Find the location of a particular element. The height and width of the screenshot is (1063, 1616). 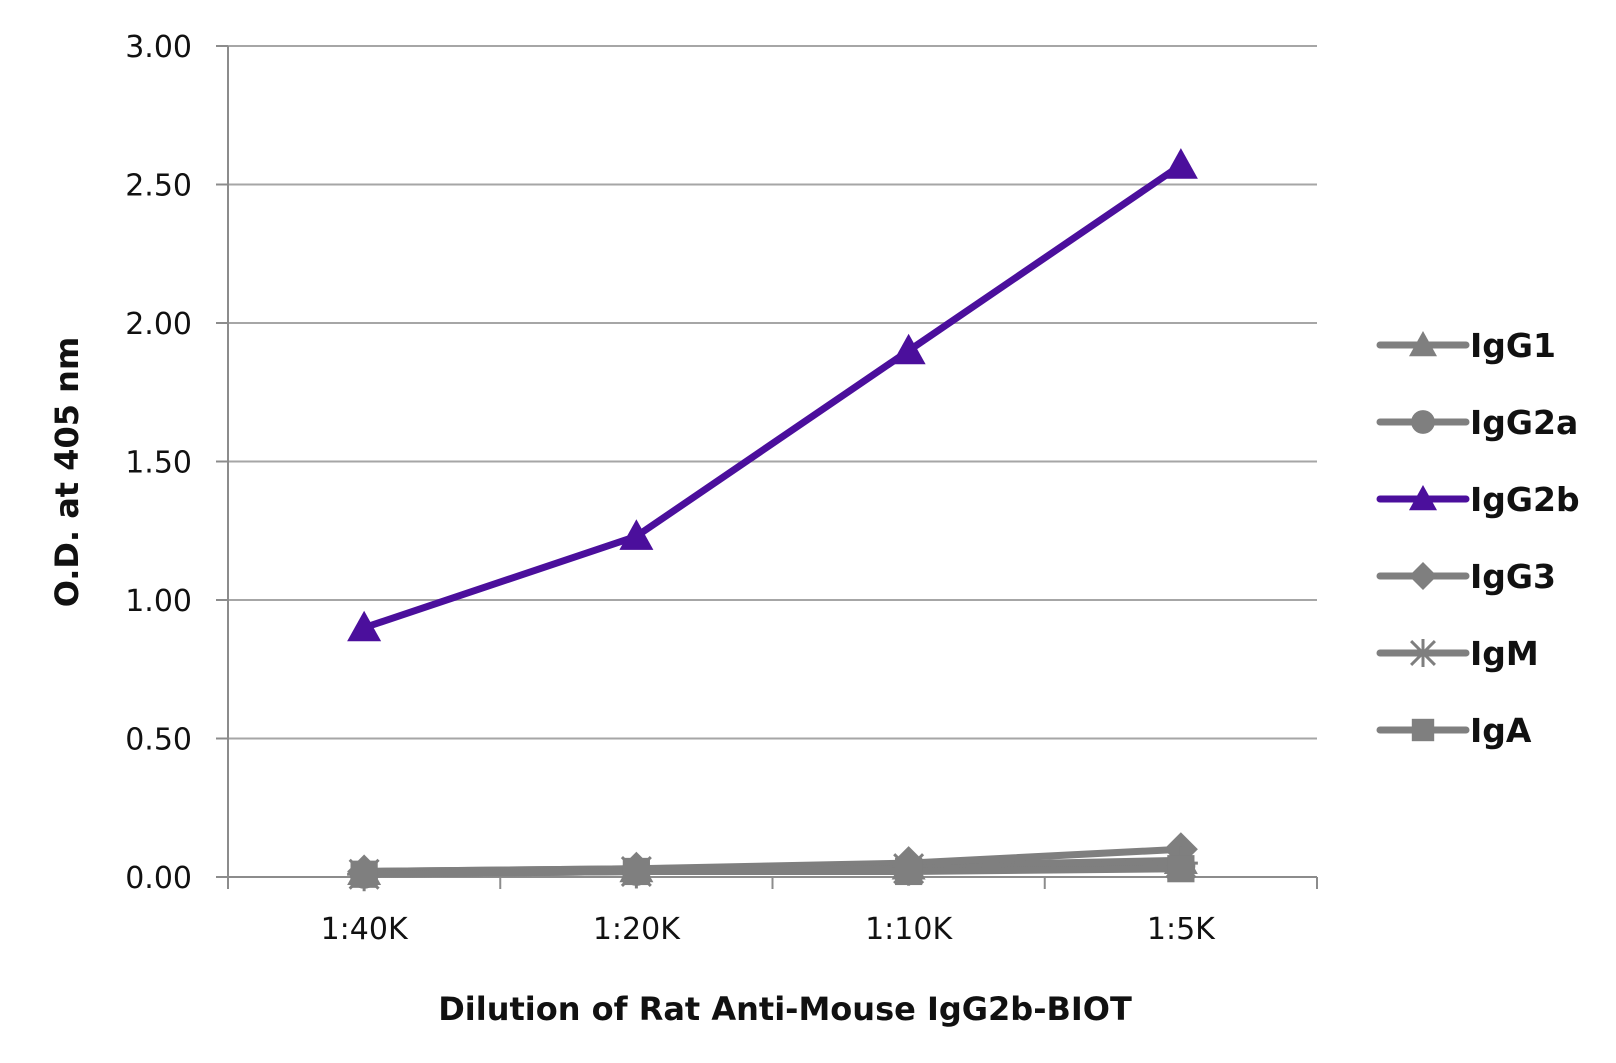

legend-entry-IgG2a: IgG2a is located at coordinates (1477, 422).